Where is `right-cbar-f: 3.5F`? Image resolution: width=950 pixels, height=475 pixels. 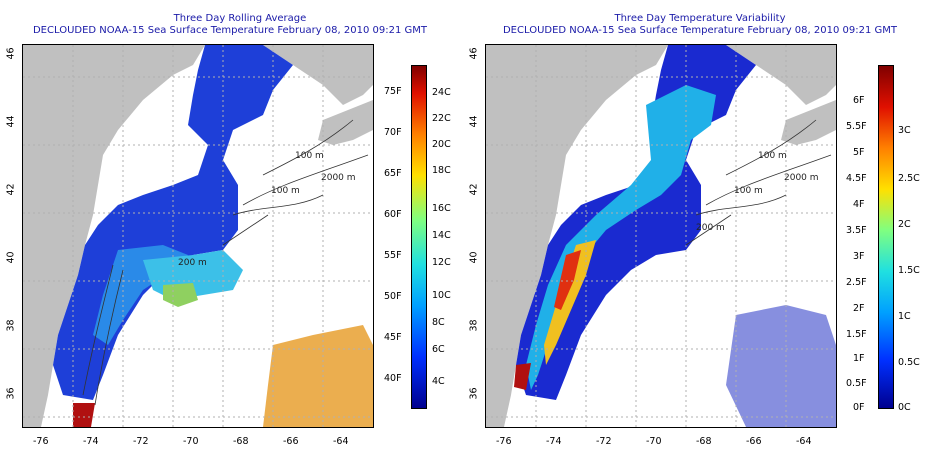
right-cbar-f: 3.5F is located at coordinates (856, 230).